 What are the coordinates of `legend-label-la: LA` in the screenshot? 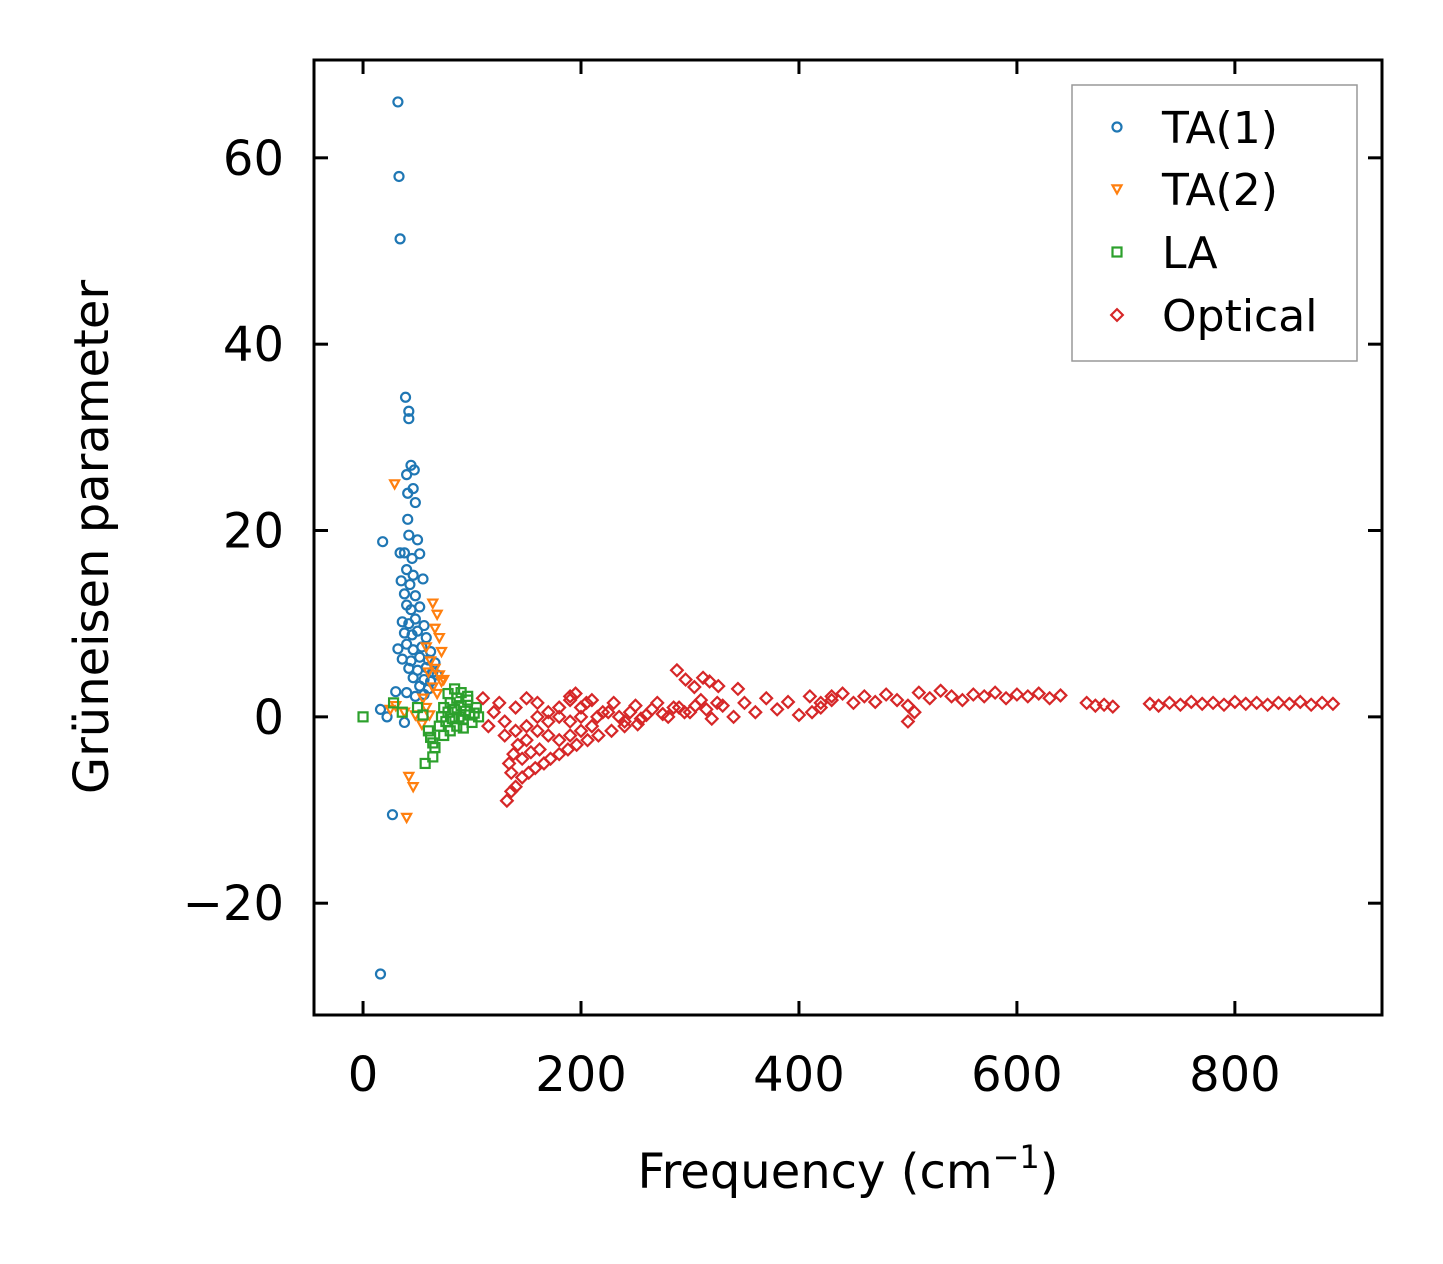 It's located at (1190, 253).